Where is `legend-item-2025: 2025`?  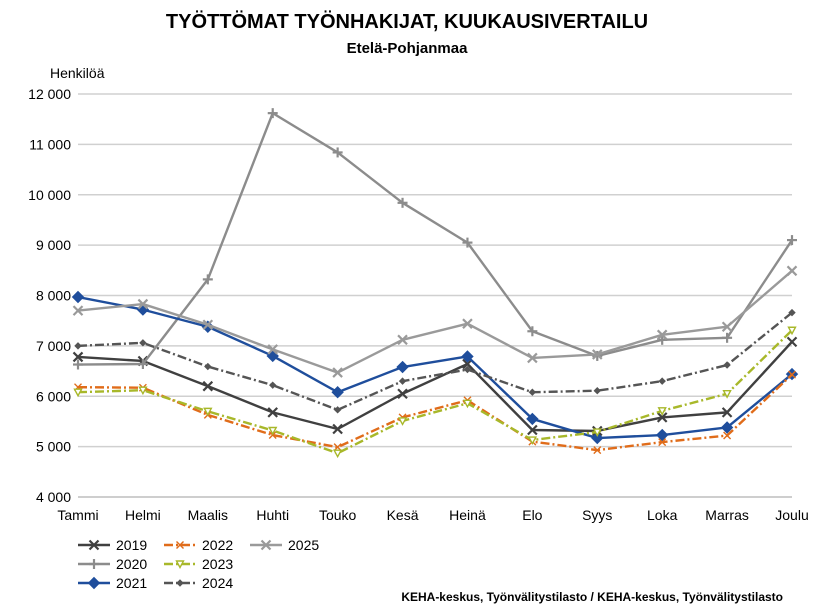
legend-item-2025: 2025 is located at coordinates (284, 545).